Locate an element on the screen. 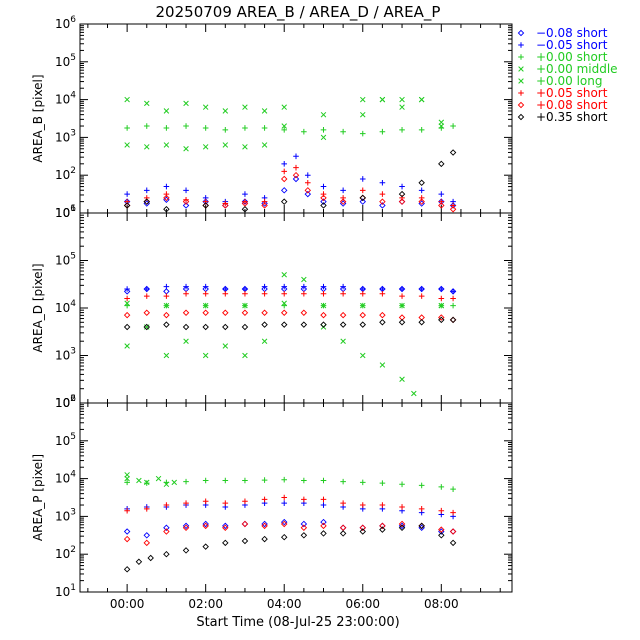 This screenshot has height=640, width=640. y-tick-label: 10⁶ is located at coordinates (65, 212).